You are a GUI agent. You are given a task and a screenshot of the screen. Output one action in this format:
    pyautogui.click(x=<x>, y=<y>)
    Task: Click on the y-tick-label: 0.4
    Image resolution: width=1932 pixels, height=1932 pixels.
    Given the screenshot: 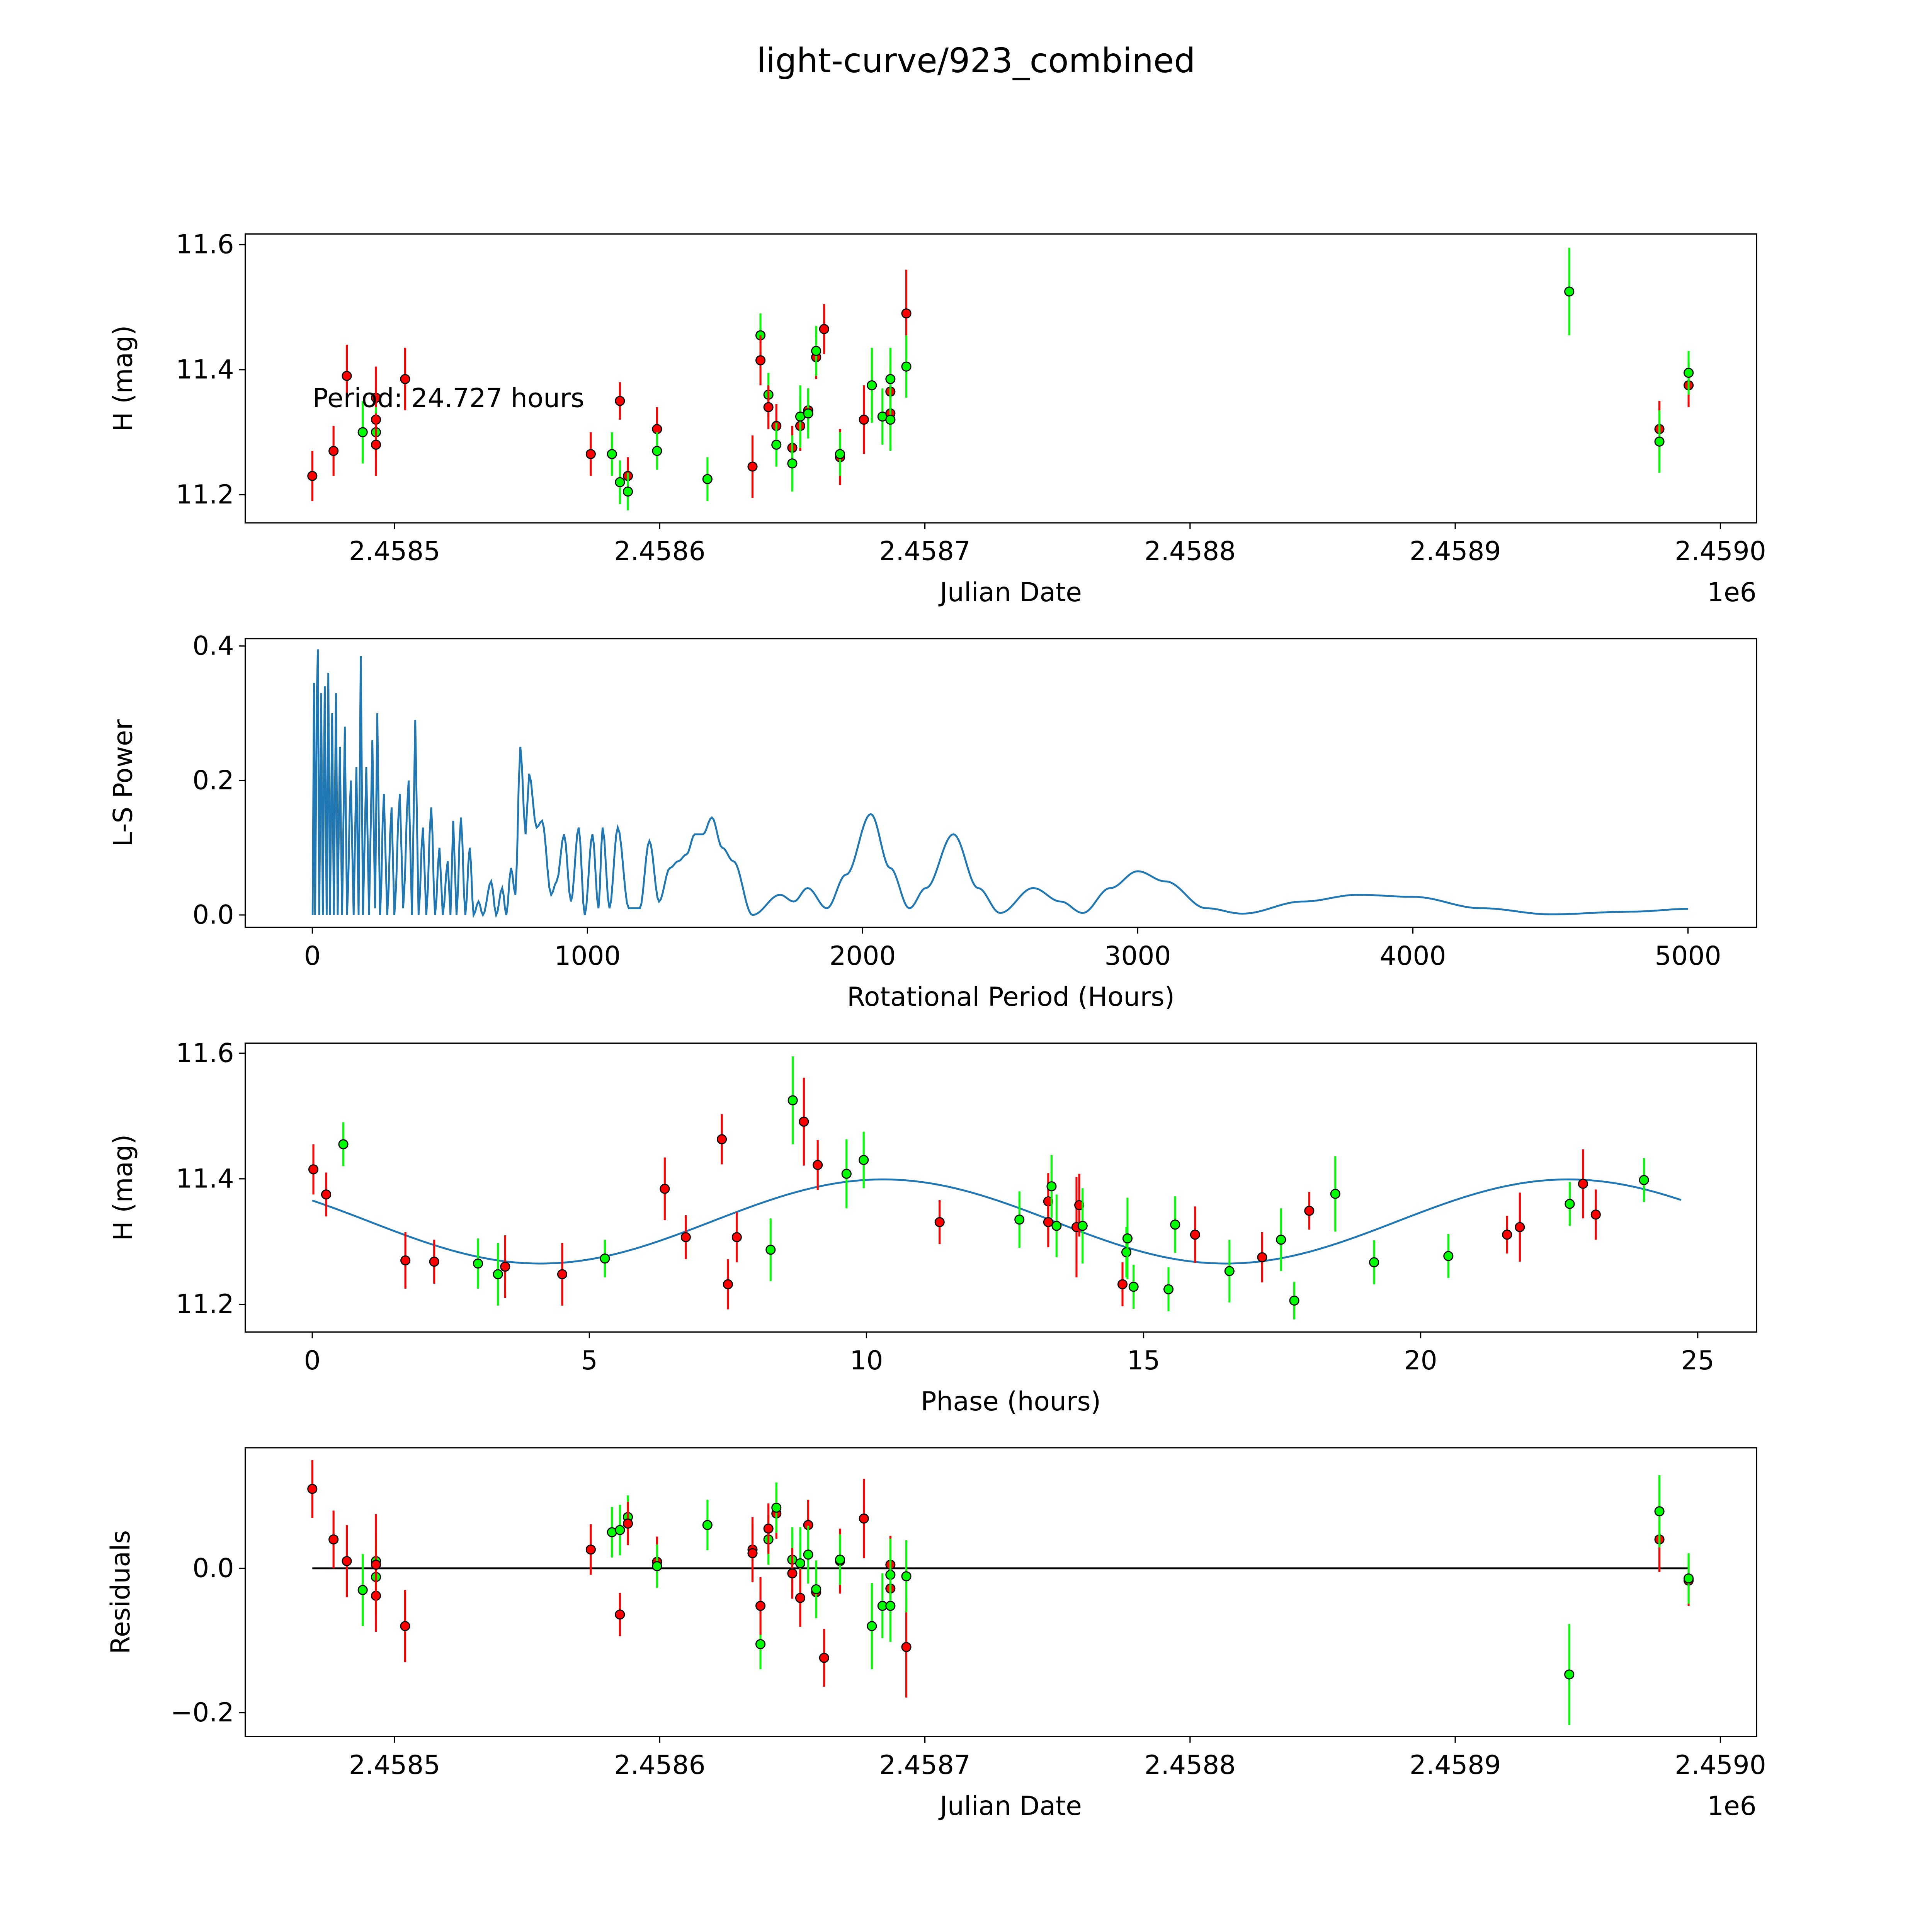 What is the action you would take?
    pyautogui.click(x=213, y=645)
    